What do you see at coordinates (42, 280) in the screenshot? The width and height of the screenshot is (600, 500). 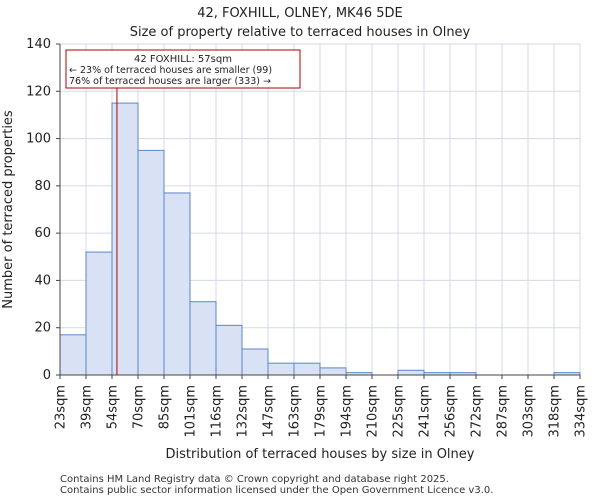 I see `y-tick-label: 40` at bounding box center [42, 280].